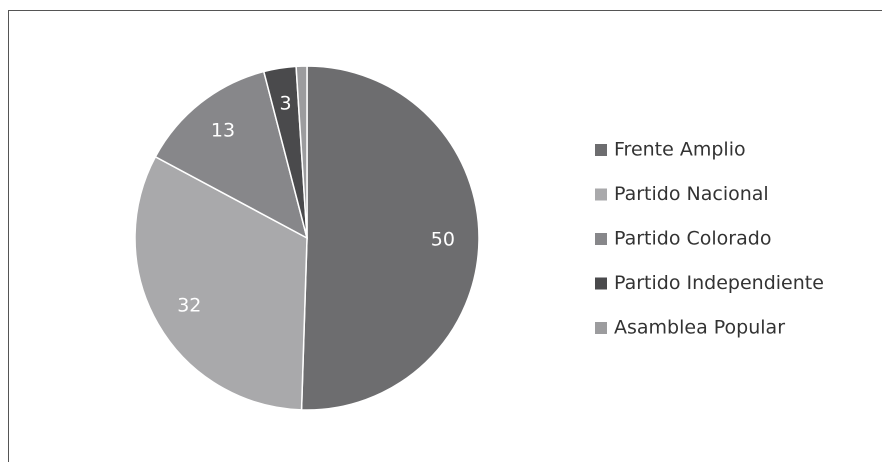  I want to click on data-label: 3, so click(285, 103).